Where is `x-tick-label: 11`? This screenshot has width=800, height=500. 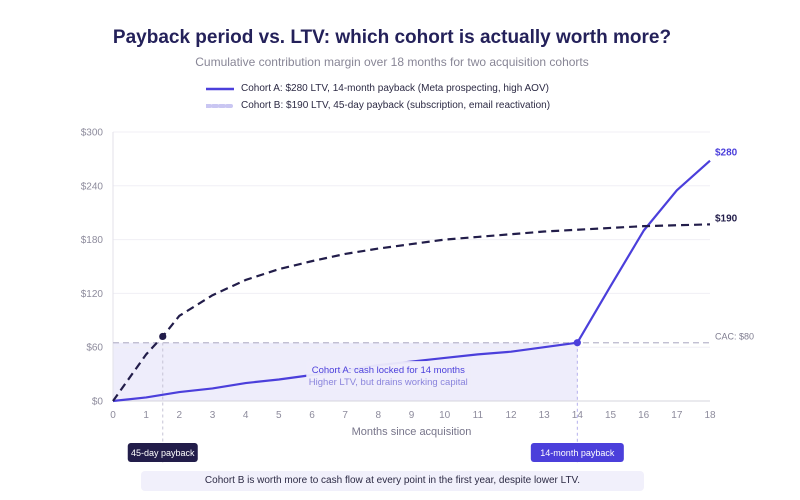 x-tick-label: 11 is located at coordinates (478, 415).